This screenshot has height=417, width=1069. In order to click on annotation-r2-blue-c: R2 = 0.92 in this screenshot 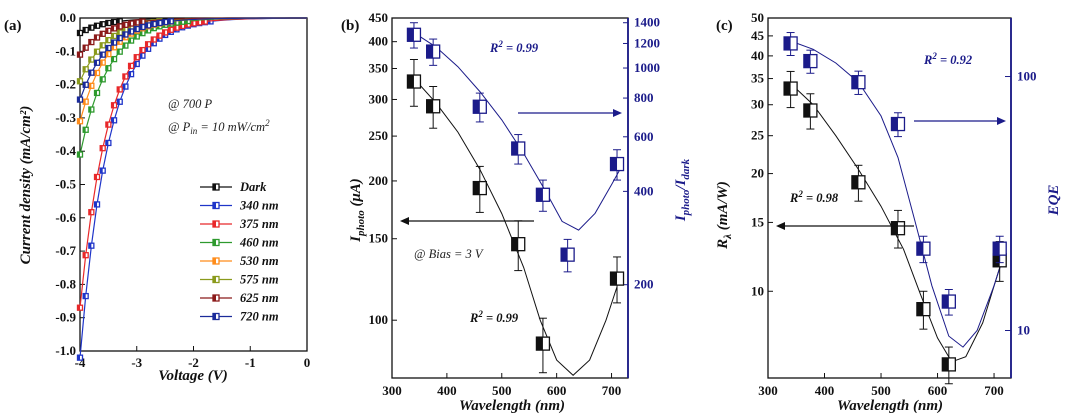, I will do `click(947, 59)`.